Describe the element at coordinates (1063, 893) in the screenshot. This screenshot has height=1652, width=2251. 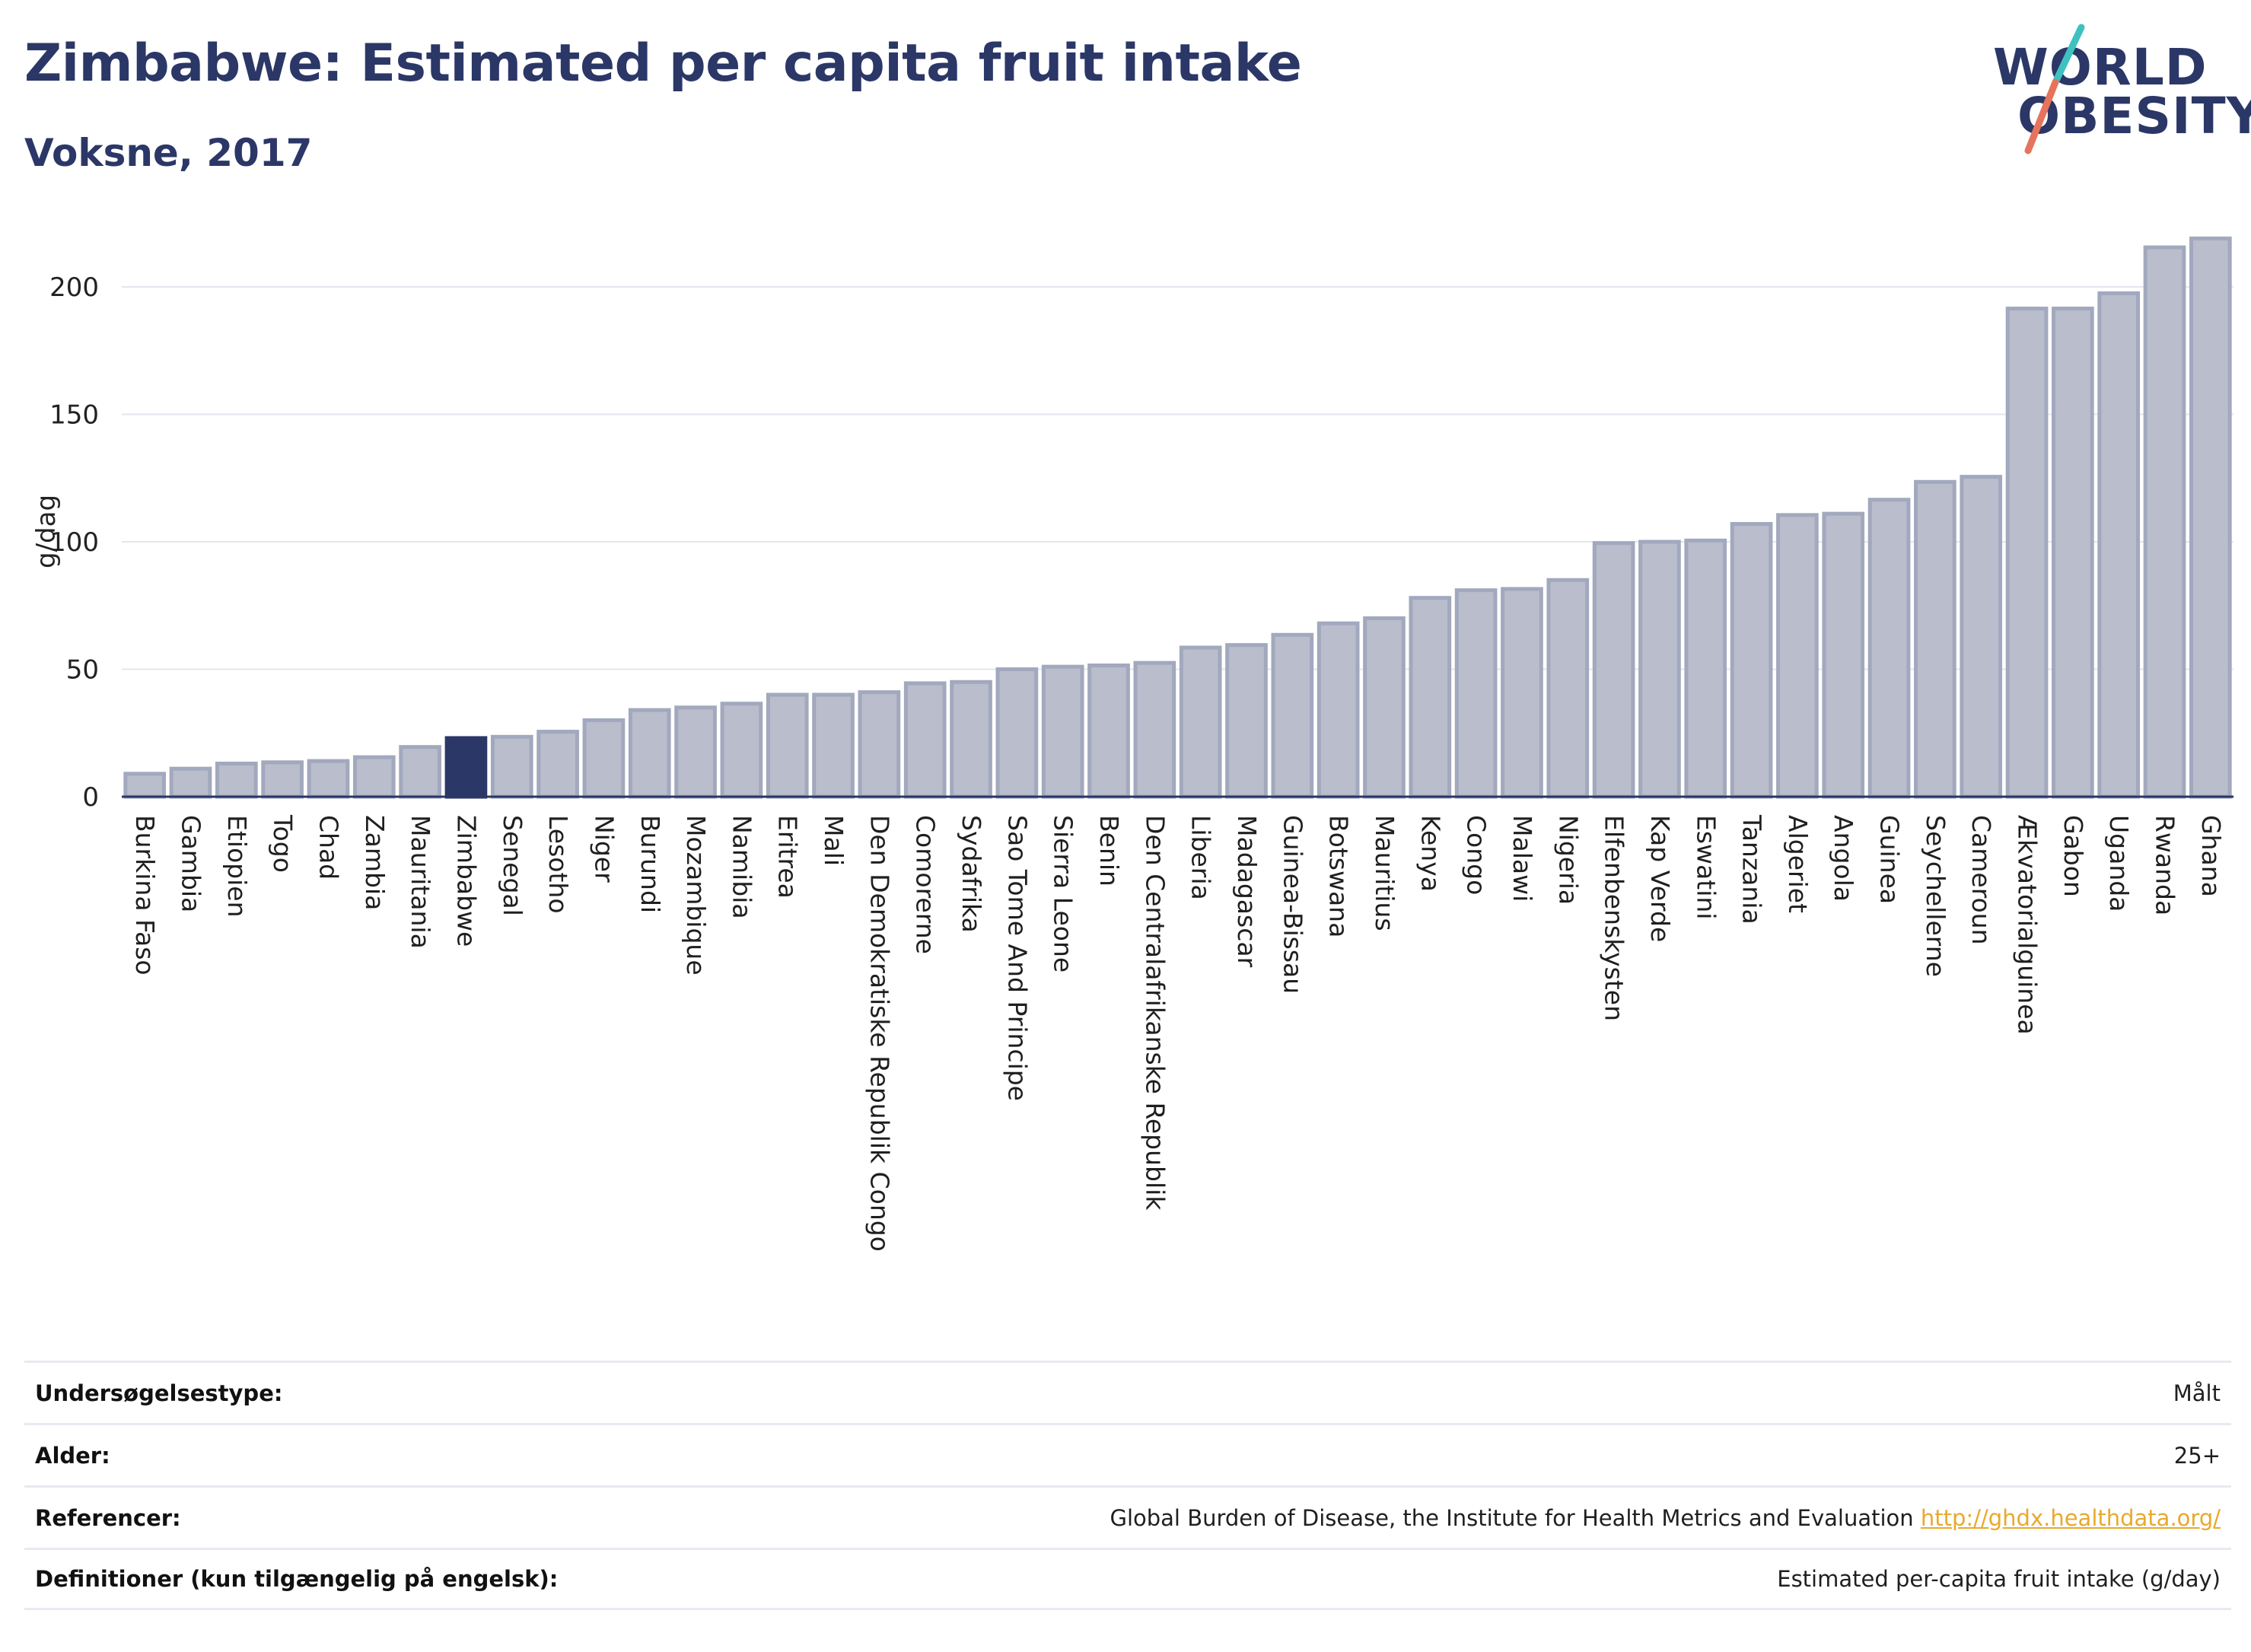
I see `x-tick-label: Sierra Leone` at that location.